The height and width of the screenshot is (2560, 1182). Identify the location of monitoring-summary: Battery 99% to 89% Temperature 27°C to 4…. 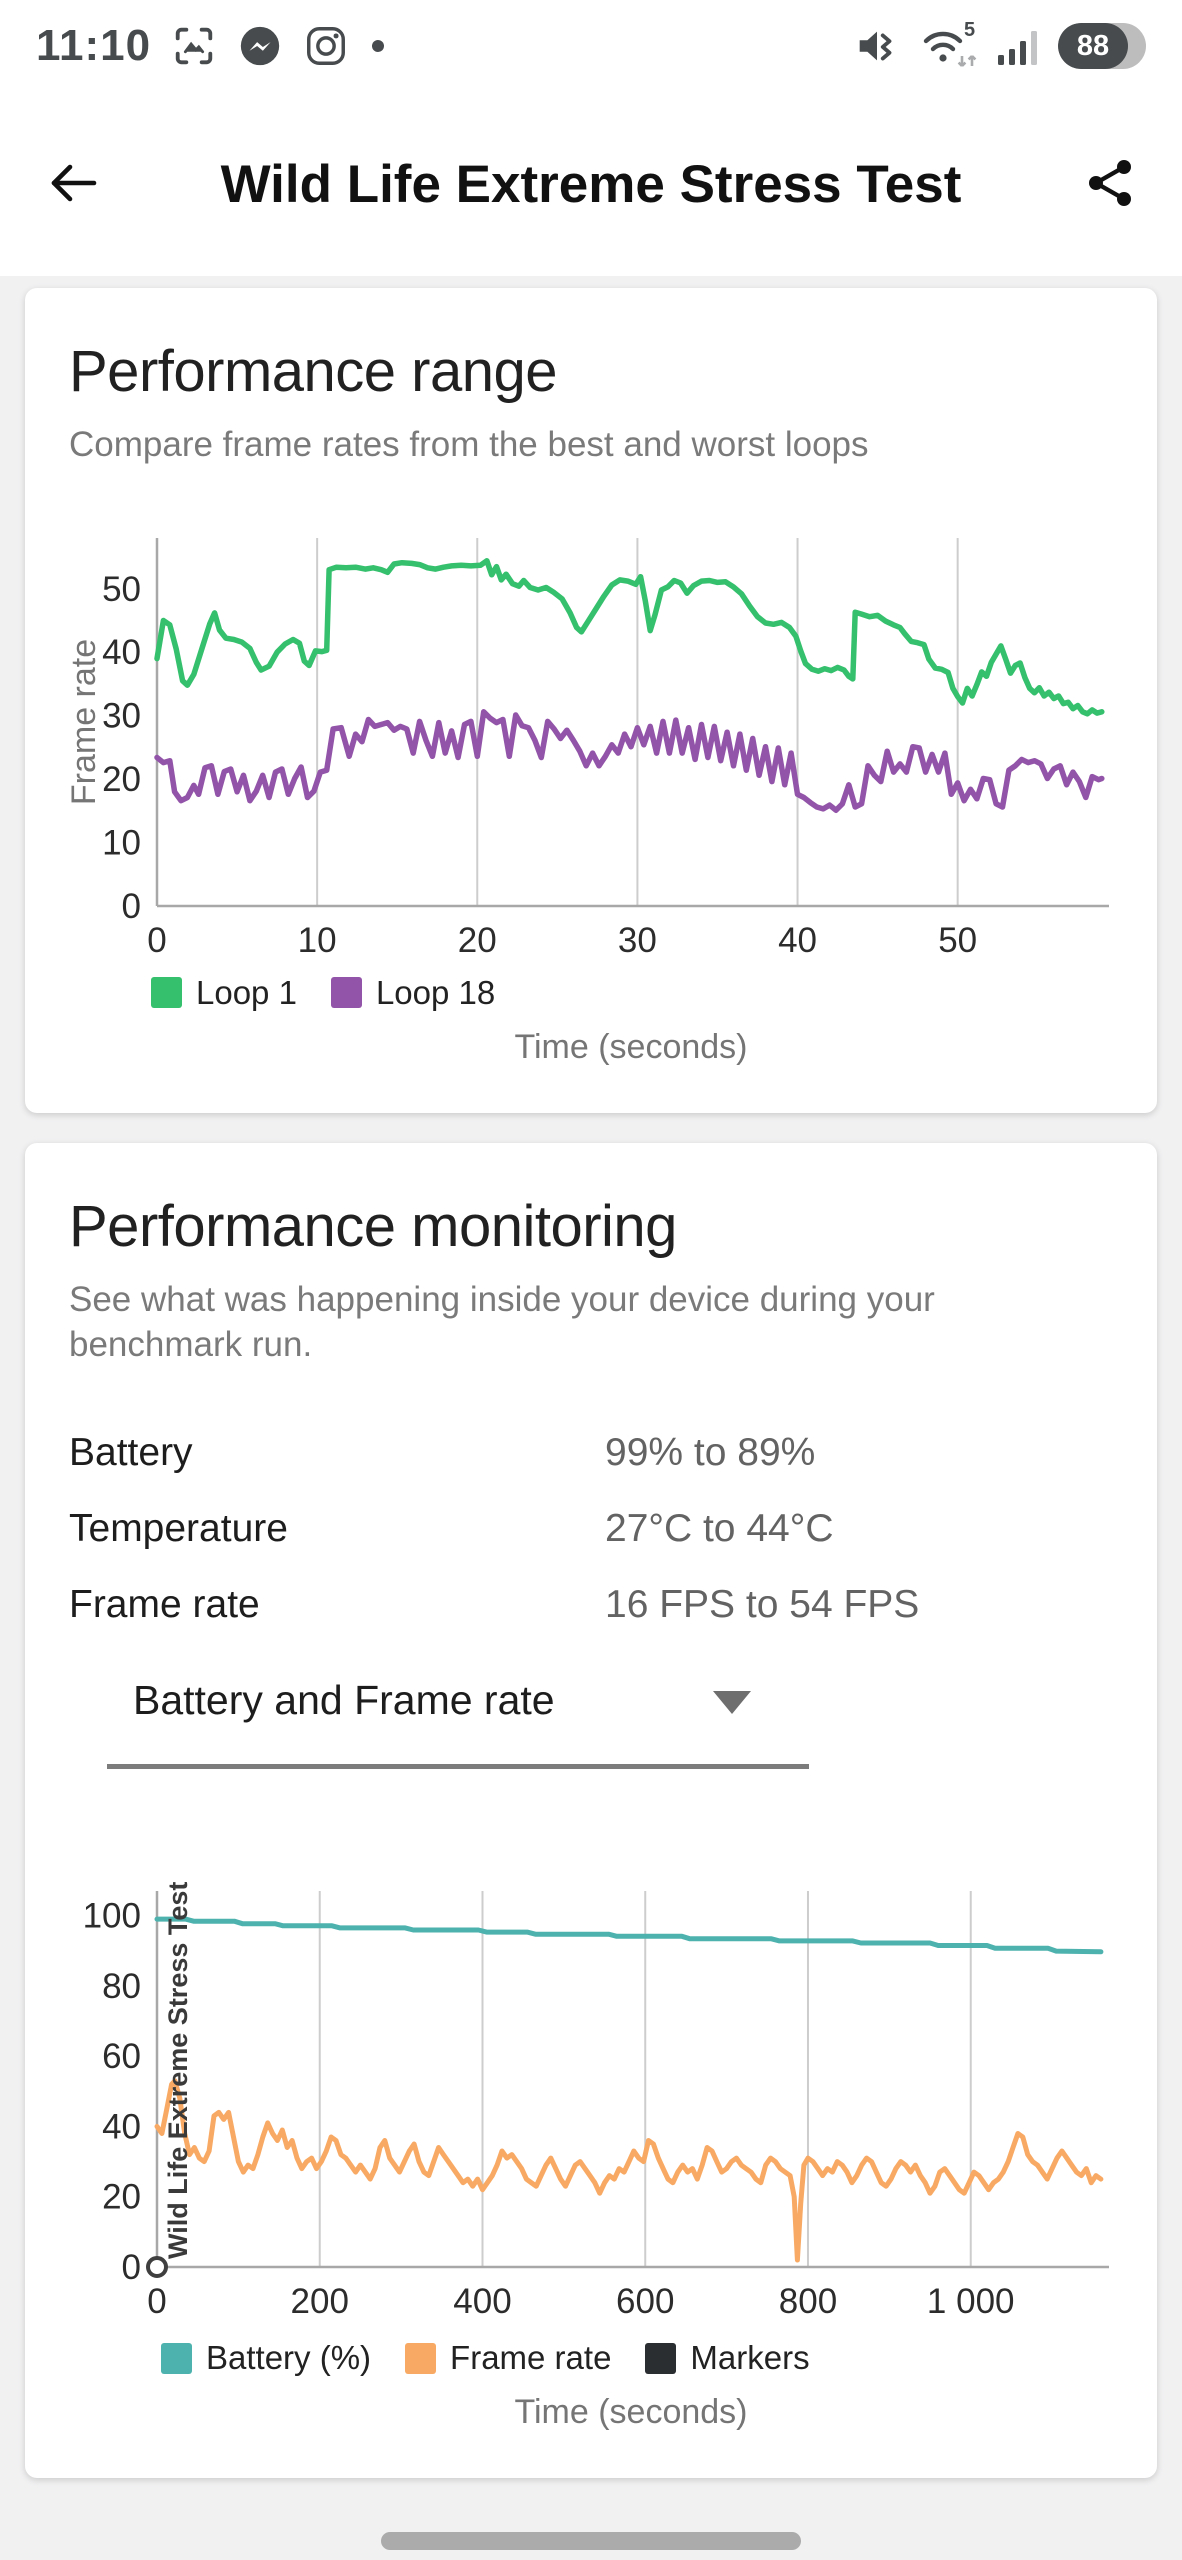
(593, 1529).